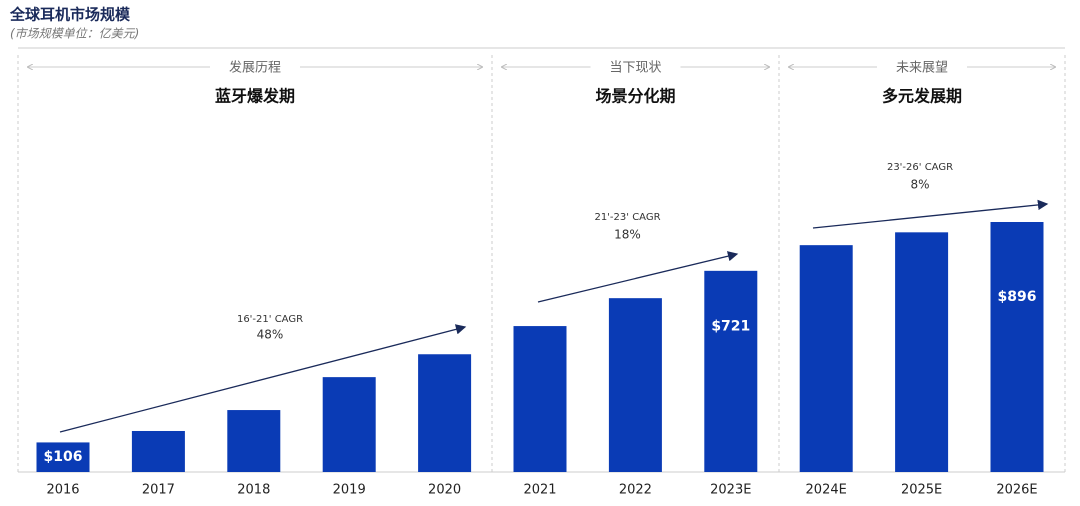 This screenshot has height=506, width=1080. What do you see at coordinates (826, 490) in the screenshot?
I see `x-tick-label: 2024E` at bounding box center [826, 490].